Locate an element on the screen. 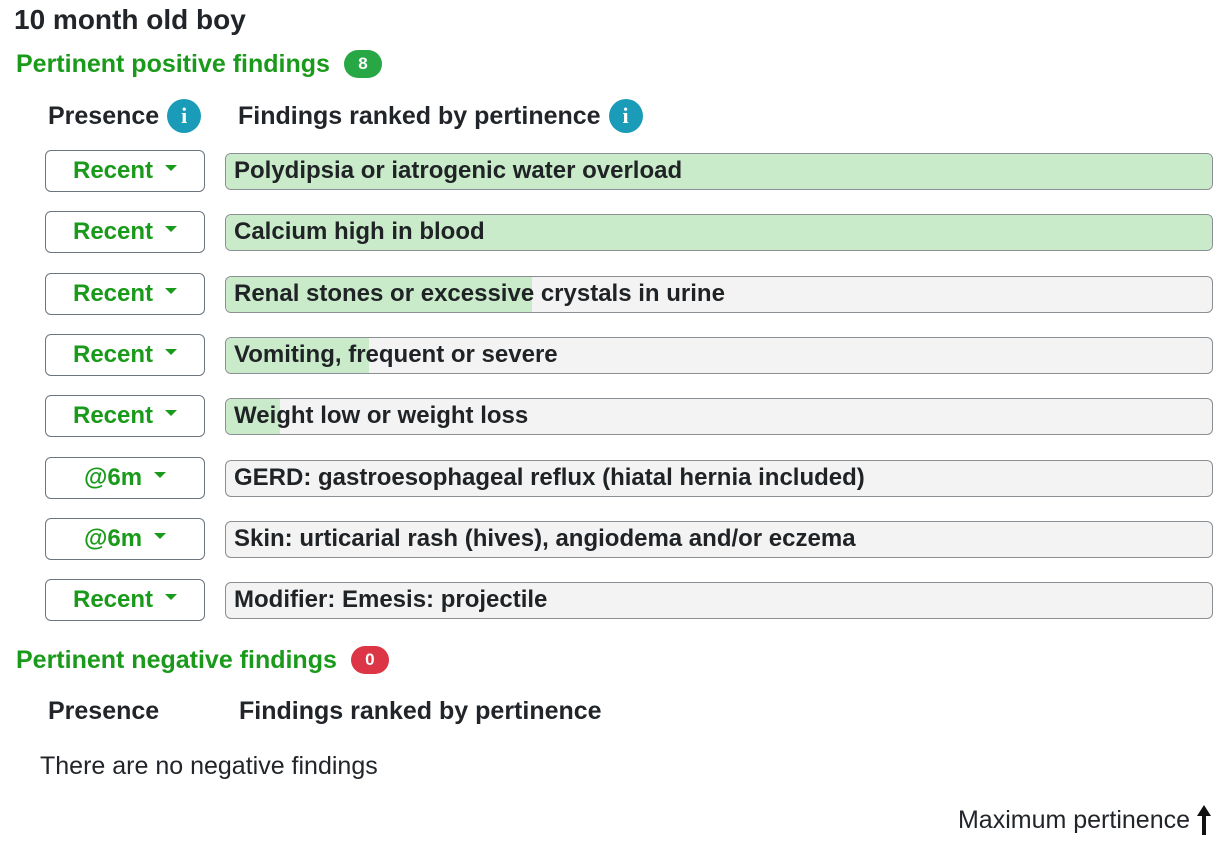 The width and height of the screenshot is (1224, 860). finding-pertinence-bar: Modifier: Emesis: projectile is located at coordinates (719, 600).